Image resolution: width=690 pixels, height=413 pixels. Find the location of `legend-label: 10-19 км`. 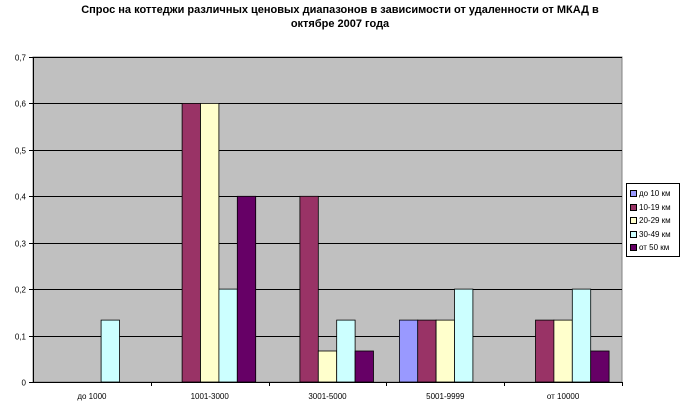

legend-label: 10-19 км is located at coordinates (655, 207).